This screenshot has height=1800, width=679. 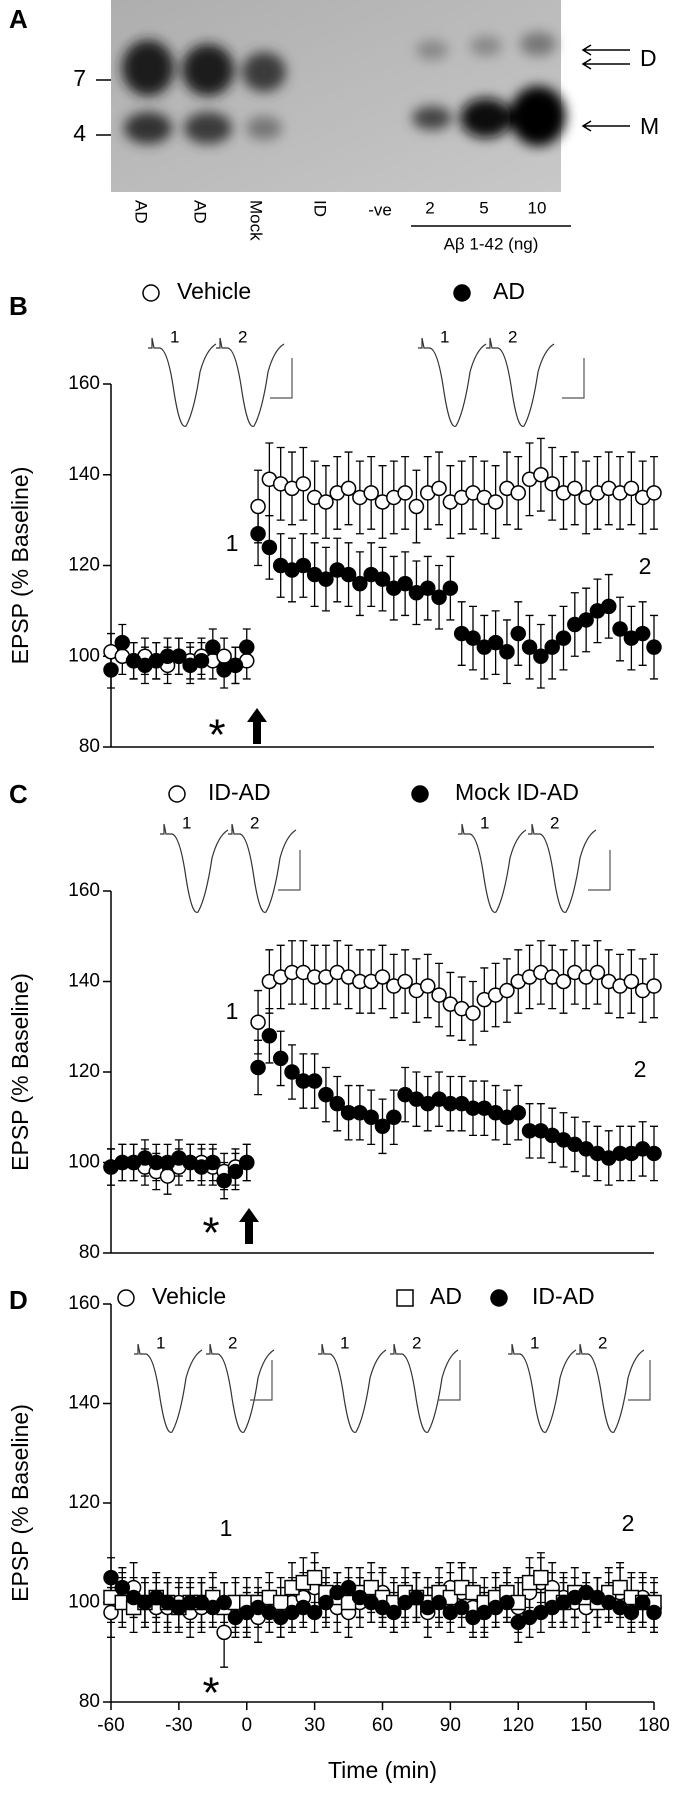 I want to click on x-axis-label: Time (min), so click(x=382, y=1770).